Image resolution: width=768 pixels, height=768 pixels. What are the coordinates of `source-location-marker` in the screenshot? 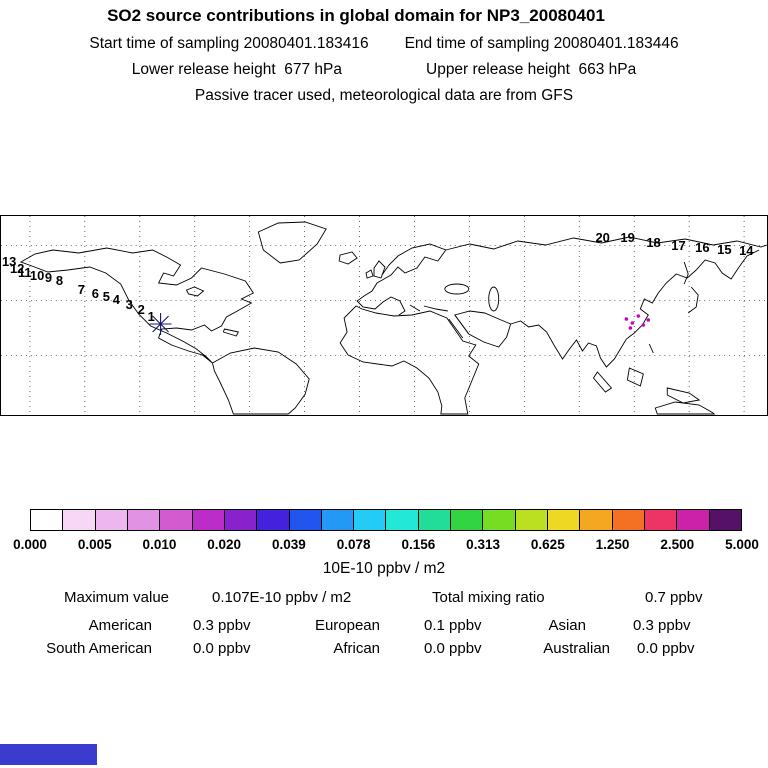 It's located at (160, 324).